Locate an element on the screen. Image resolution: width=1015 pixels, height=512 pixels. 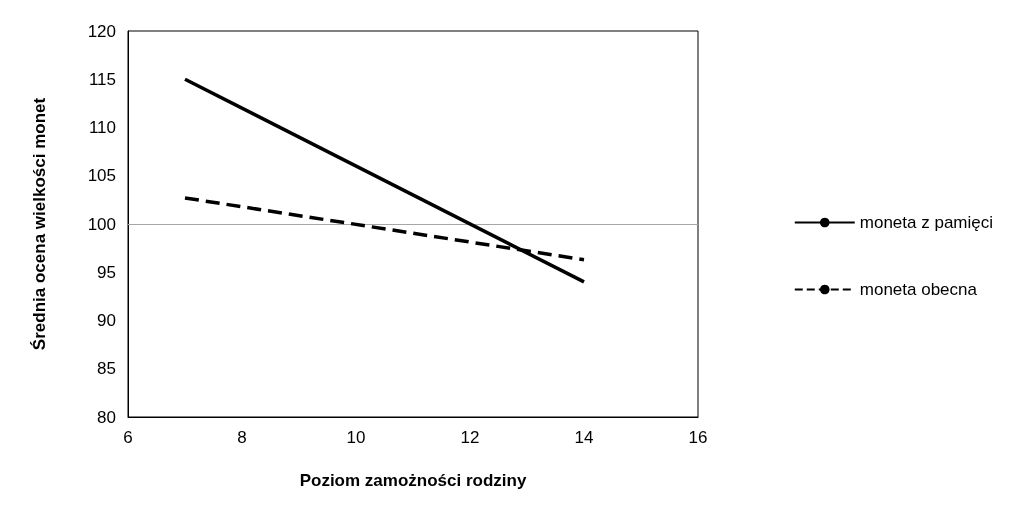
y-tick-label: 105 is located at coordinates (101, 176).